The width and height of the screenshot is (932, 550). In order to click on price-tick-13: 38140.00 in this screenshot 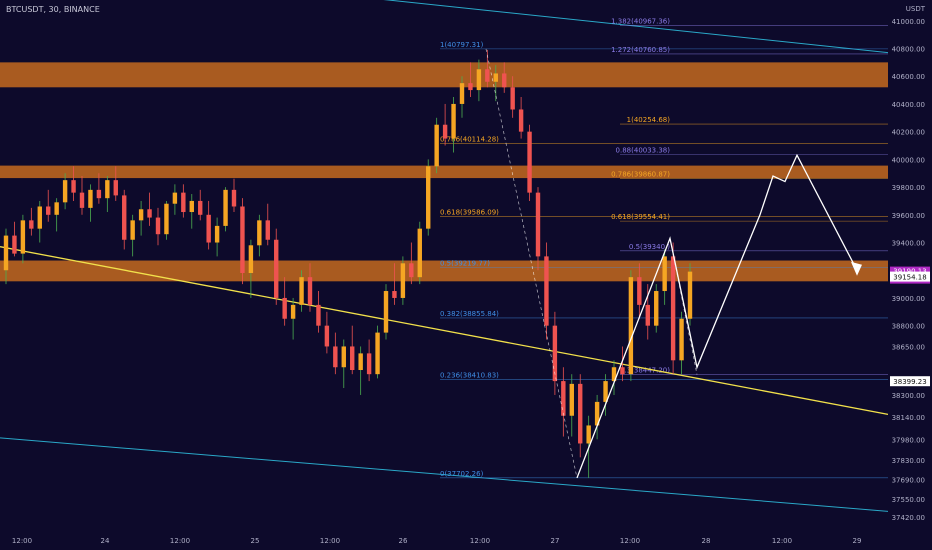, I will do `click(908, 418)`.